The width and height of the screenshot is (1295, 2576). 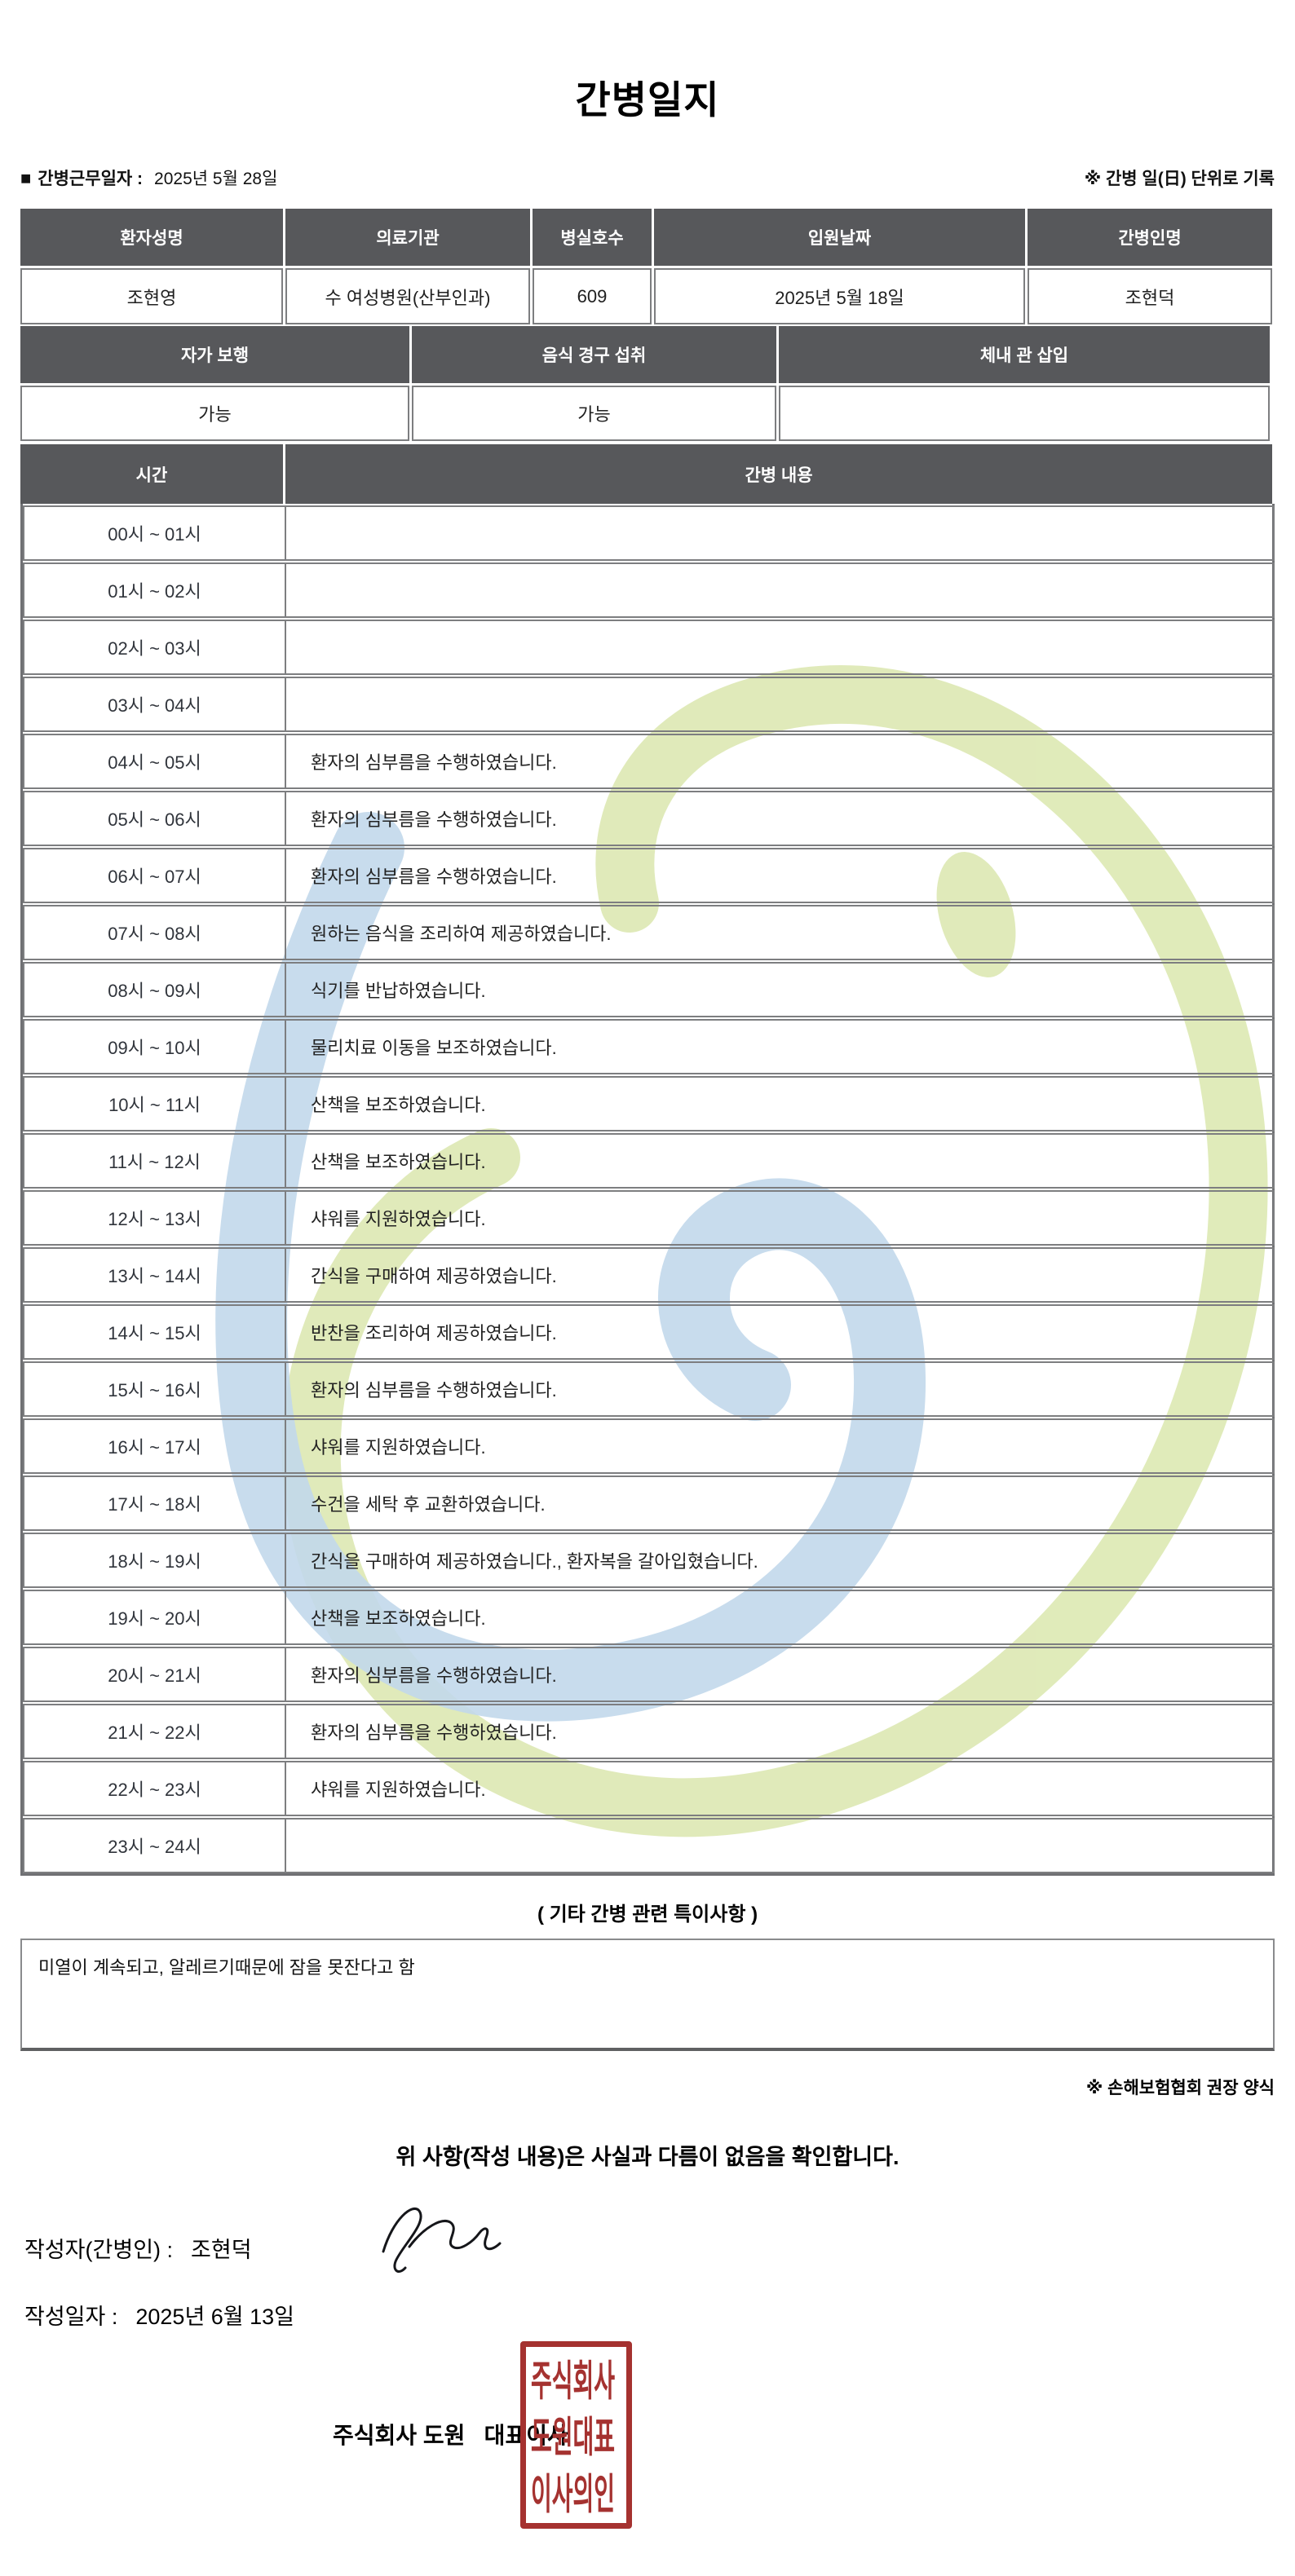 I want to click on col-header-time: 시간, so click(x=151, y=474).